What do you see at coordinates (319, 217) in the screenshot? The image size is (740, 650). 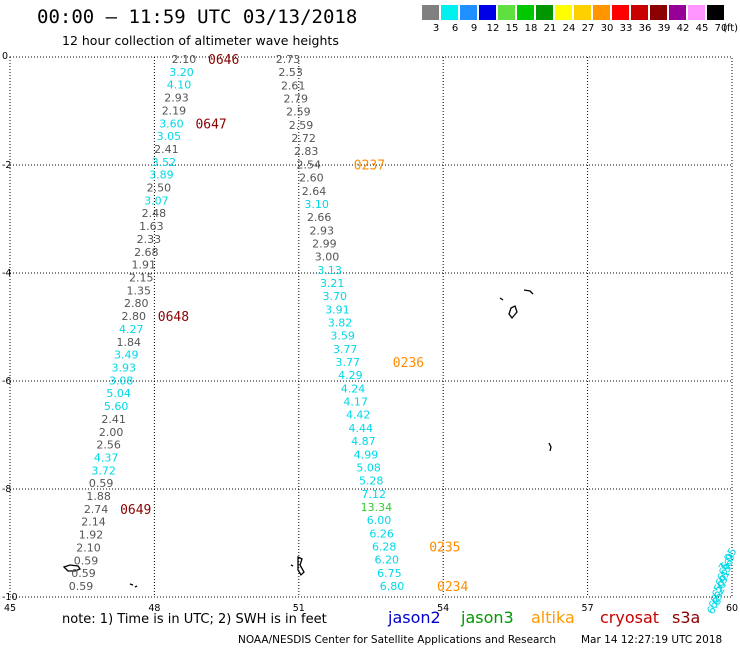 I see `track2-value-13: 2.66` at bounding box center [319, 217].